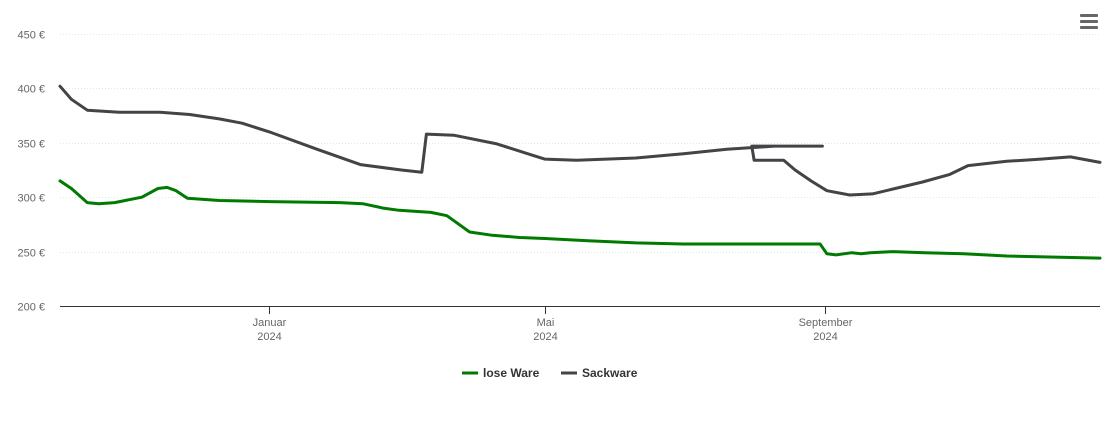  Describe the element at coordinates (550, 373) in the screenshot. I see `legend: lose Ware Sackware` at that location.